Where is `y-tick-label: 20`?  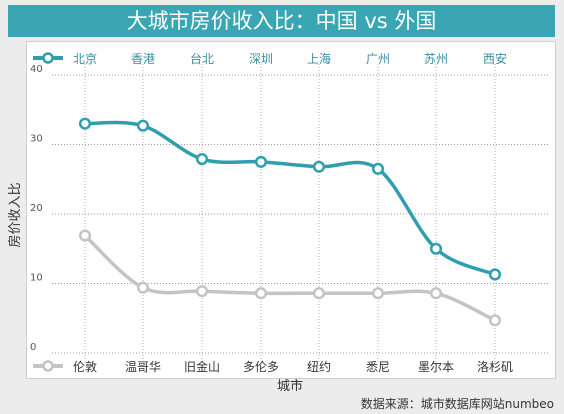 y-tick-label: 20 is located at coordinates (36, 208).